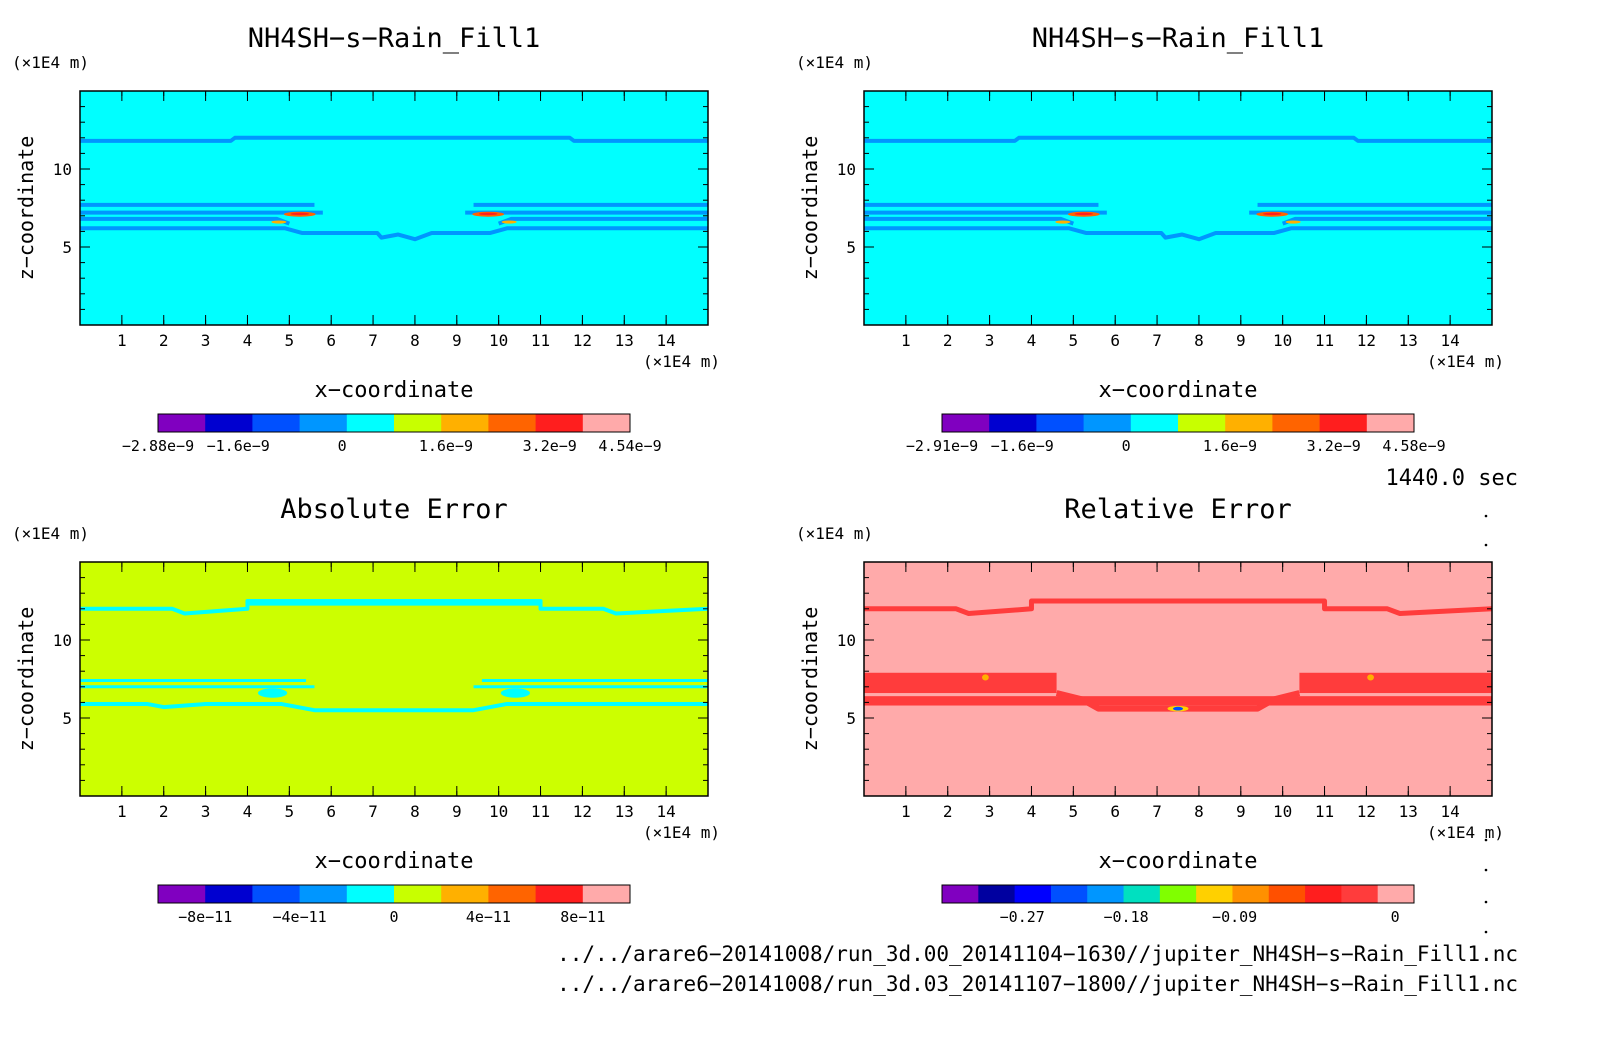 This screenshot has height=1058, width=1604. Describe the element at coordinates (1032, 811) in the screenshot. I see `x-tick-label: 4` at that location.